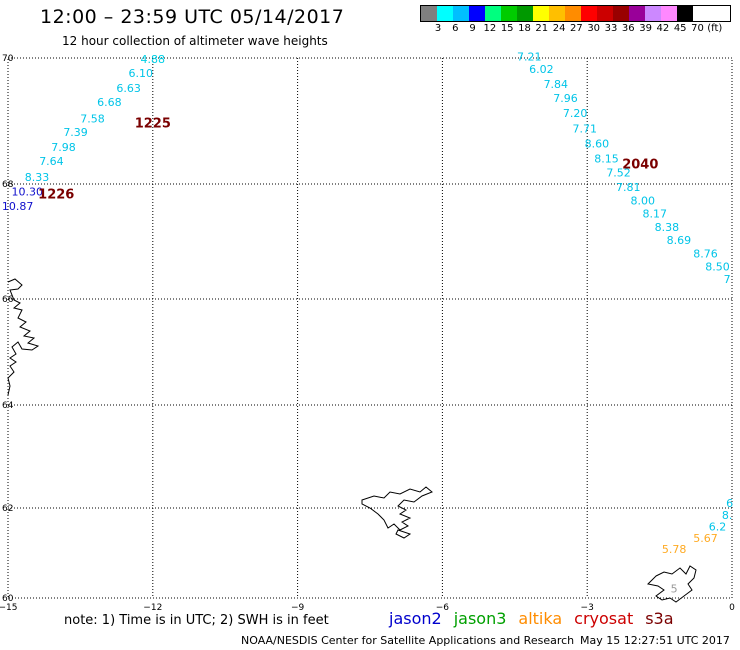 The width and height of the screenshot is (740, 650). What do you see at coordinates (611, 28) in the screenshot?
I see `color-scale-label: 33` at bounding box center [611, 28].